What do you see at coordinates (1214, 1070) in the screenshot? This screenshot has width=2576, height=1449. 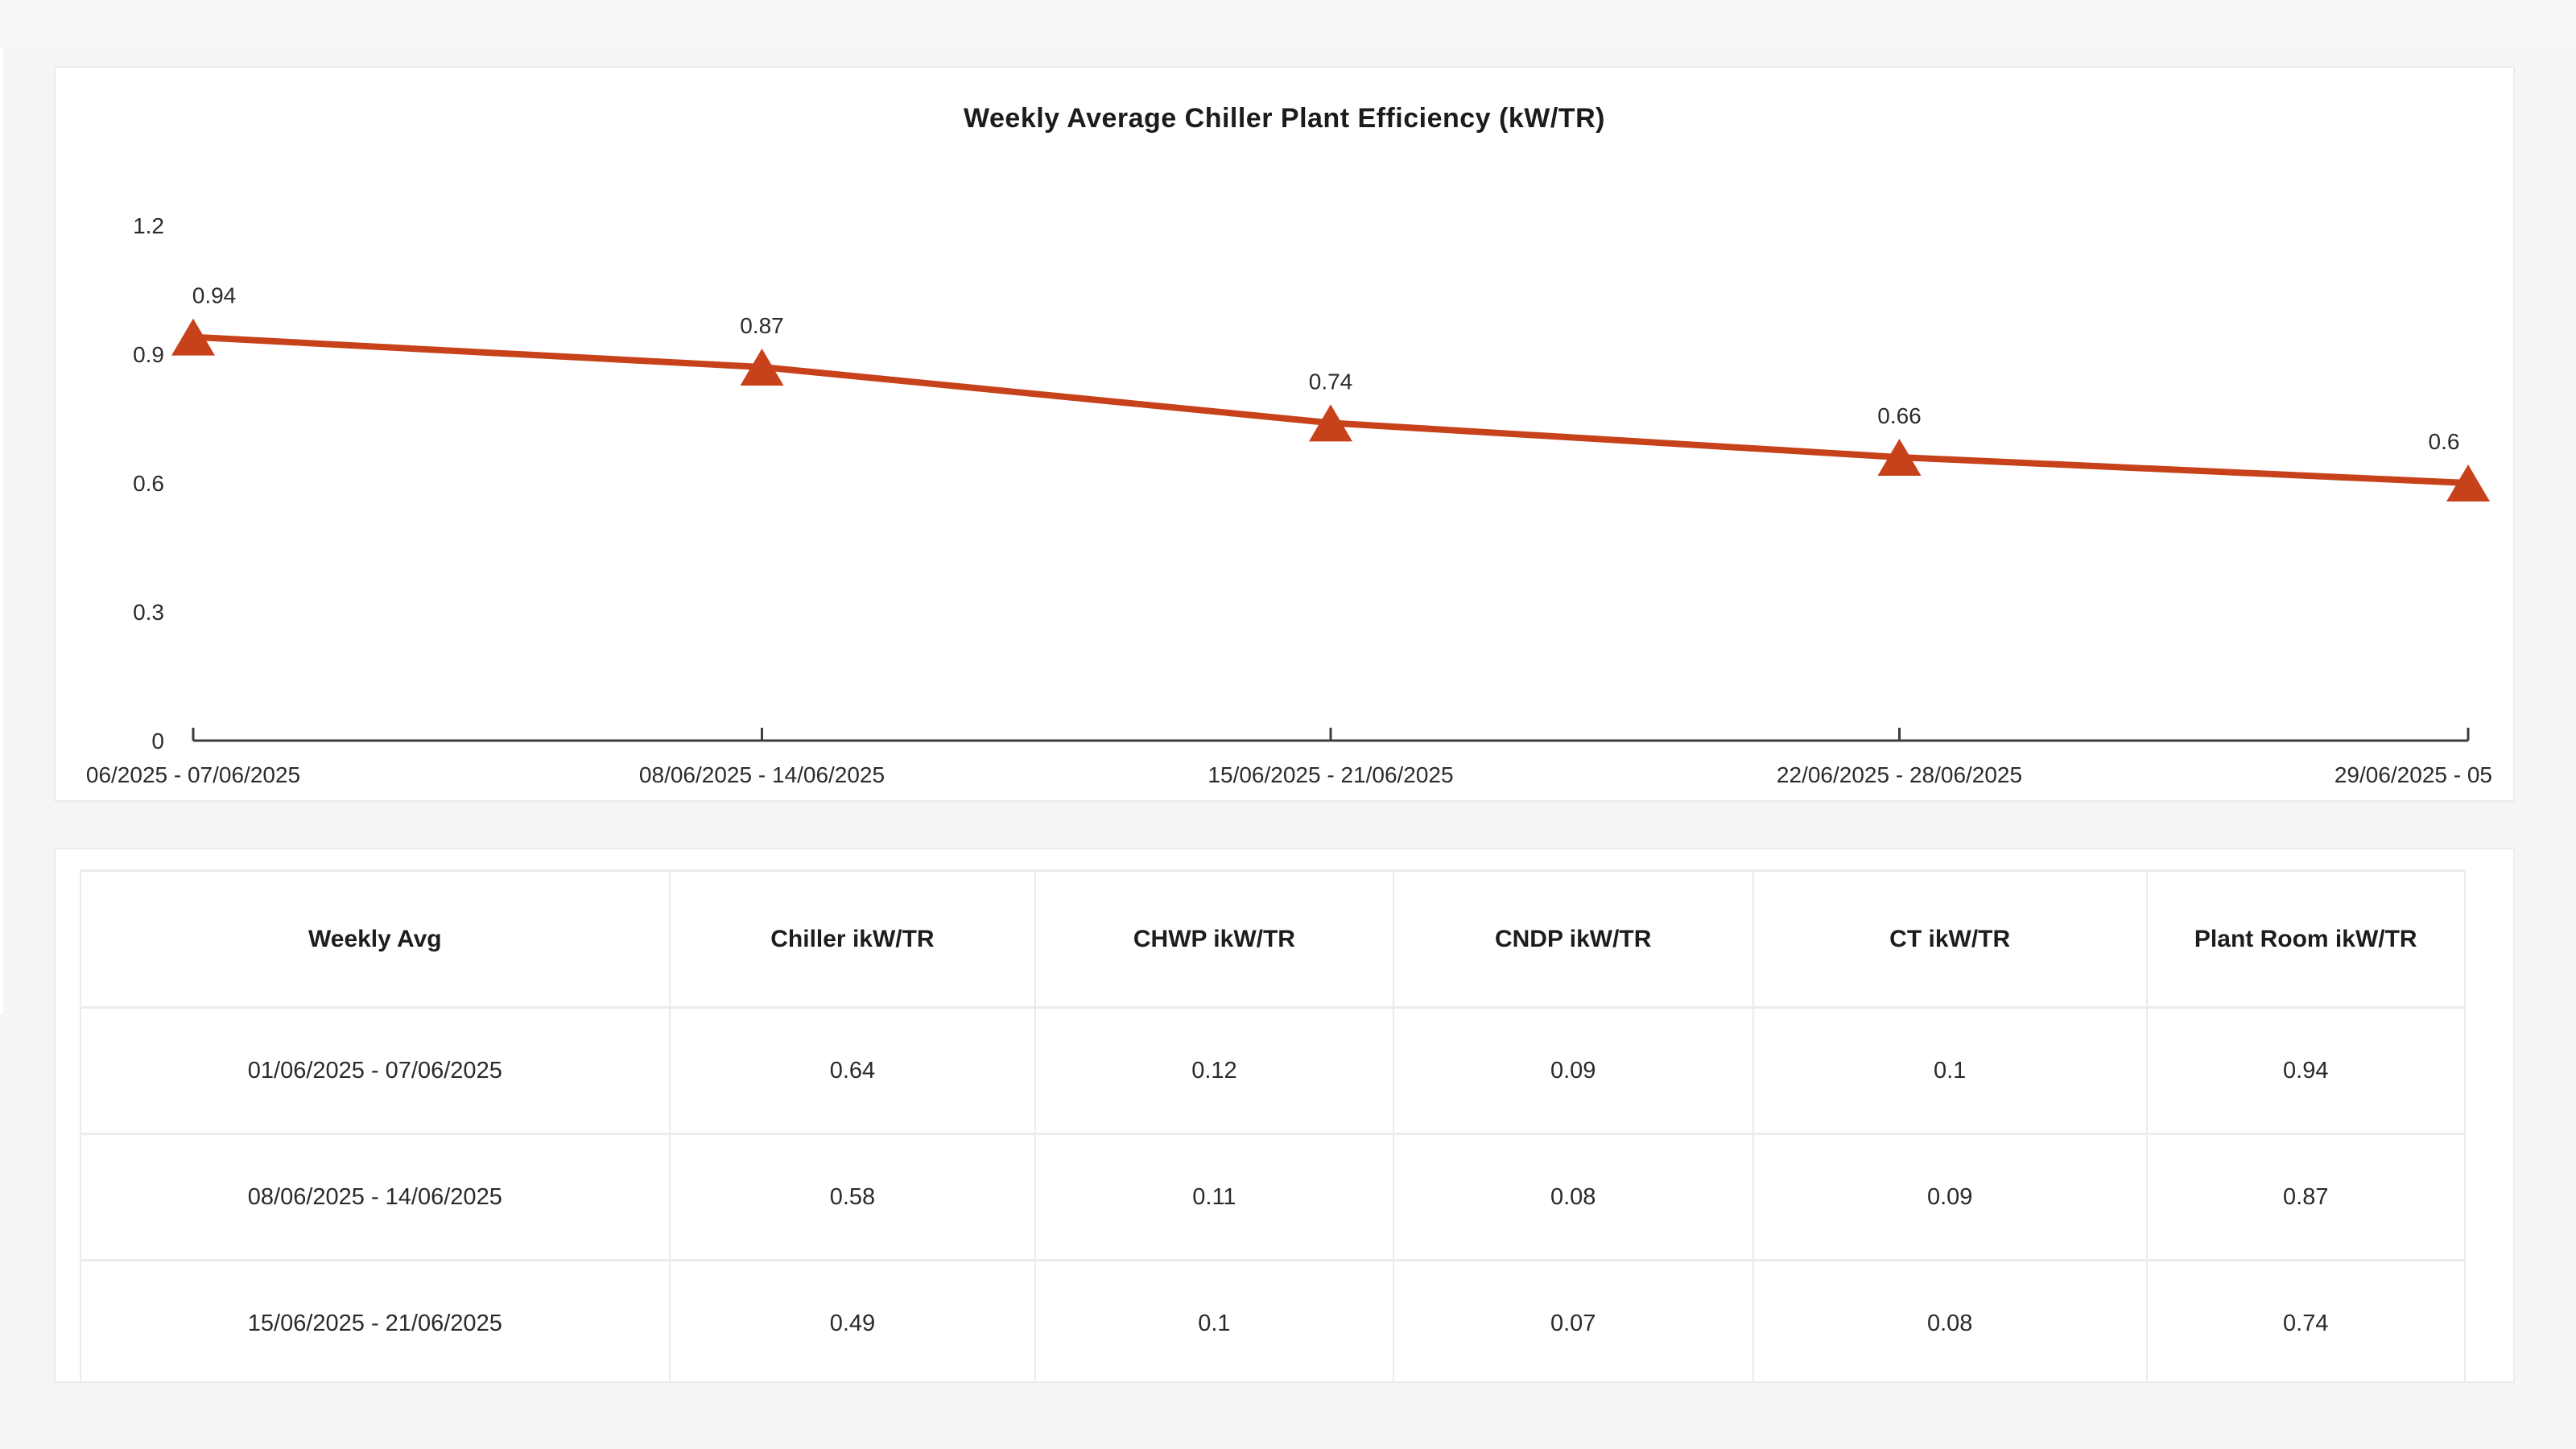 I see `value-cell: 0.12` at bounding box center [1214, 1070].